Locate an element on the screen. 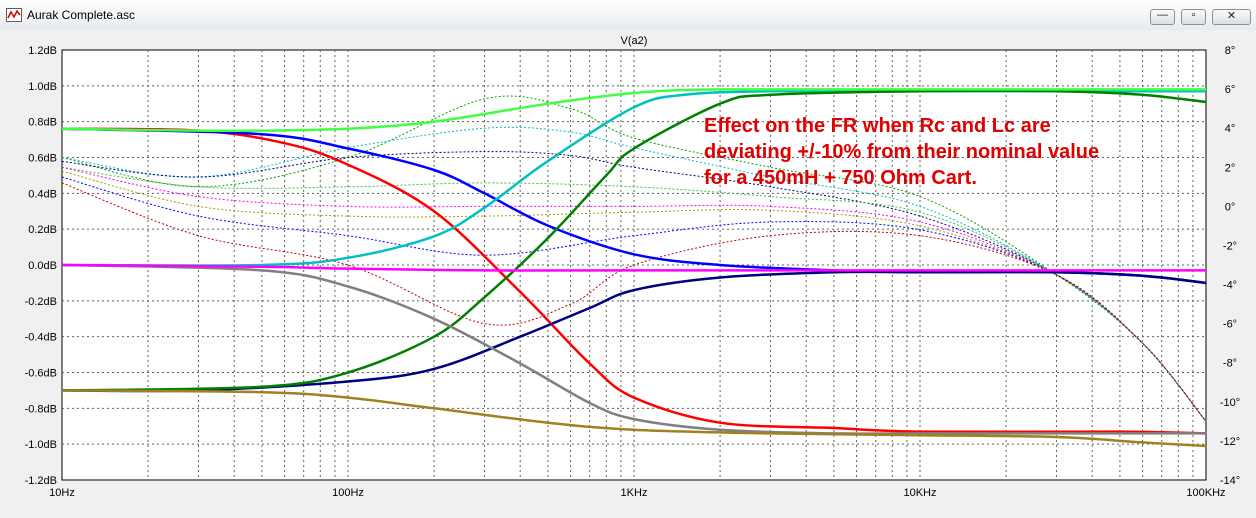 The width and height of the screenshot is (1256, 518). annotation-line: for a 450mH + 750 Ohm Cart. is located at coordinates (840, 178).